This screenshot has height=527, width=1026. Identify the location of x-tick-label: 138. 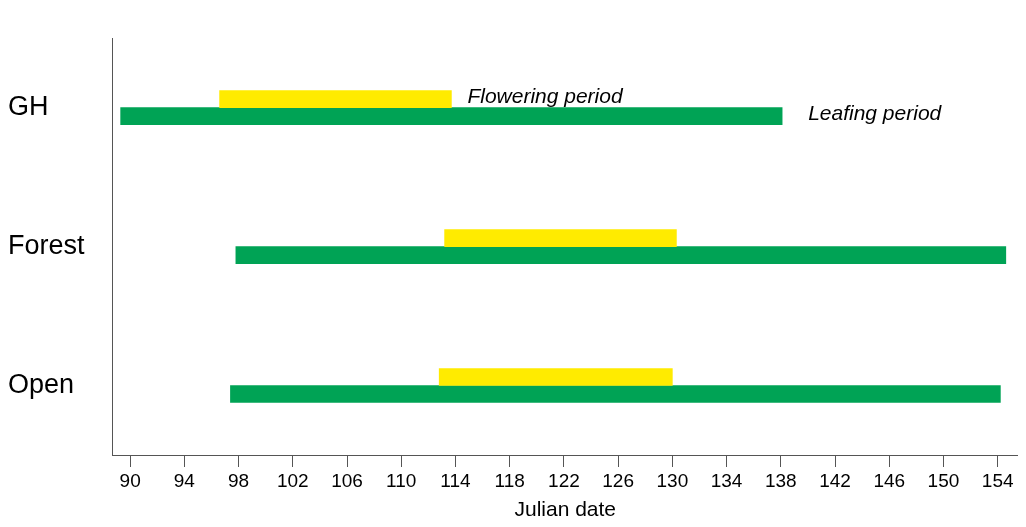
(780, 480).